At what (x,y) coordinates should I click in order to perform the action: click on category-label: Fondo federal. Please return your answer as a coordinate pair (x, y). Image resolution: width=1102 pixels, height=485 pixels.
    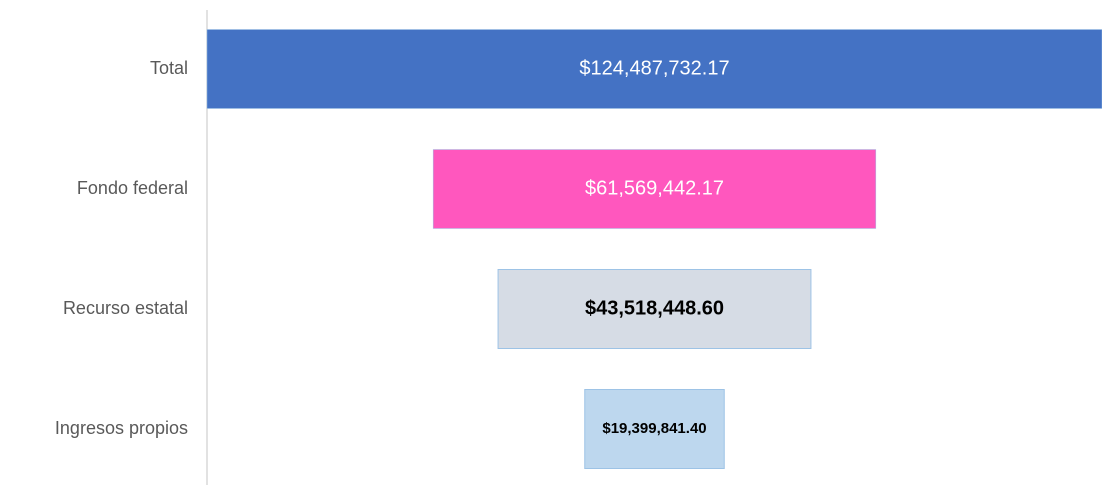
    Looking at the image, I should click on (132, 188).